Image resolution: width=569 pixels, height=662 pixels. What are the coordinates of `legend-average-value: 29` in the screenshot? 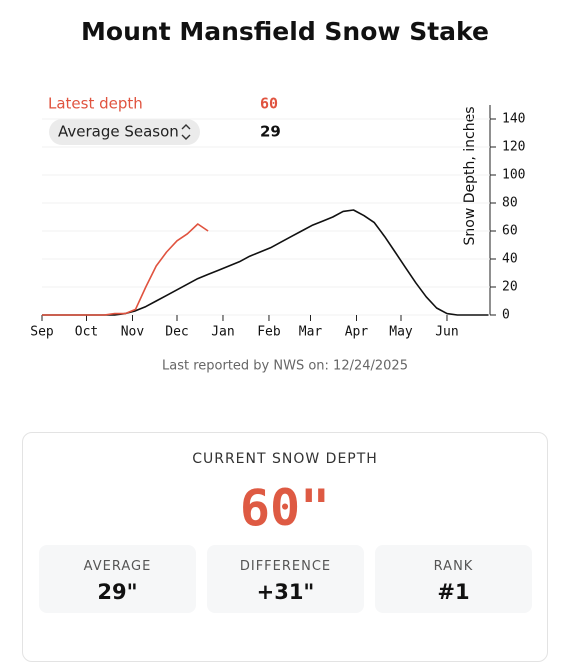 It's located at (270, 132).